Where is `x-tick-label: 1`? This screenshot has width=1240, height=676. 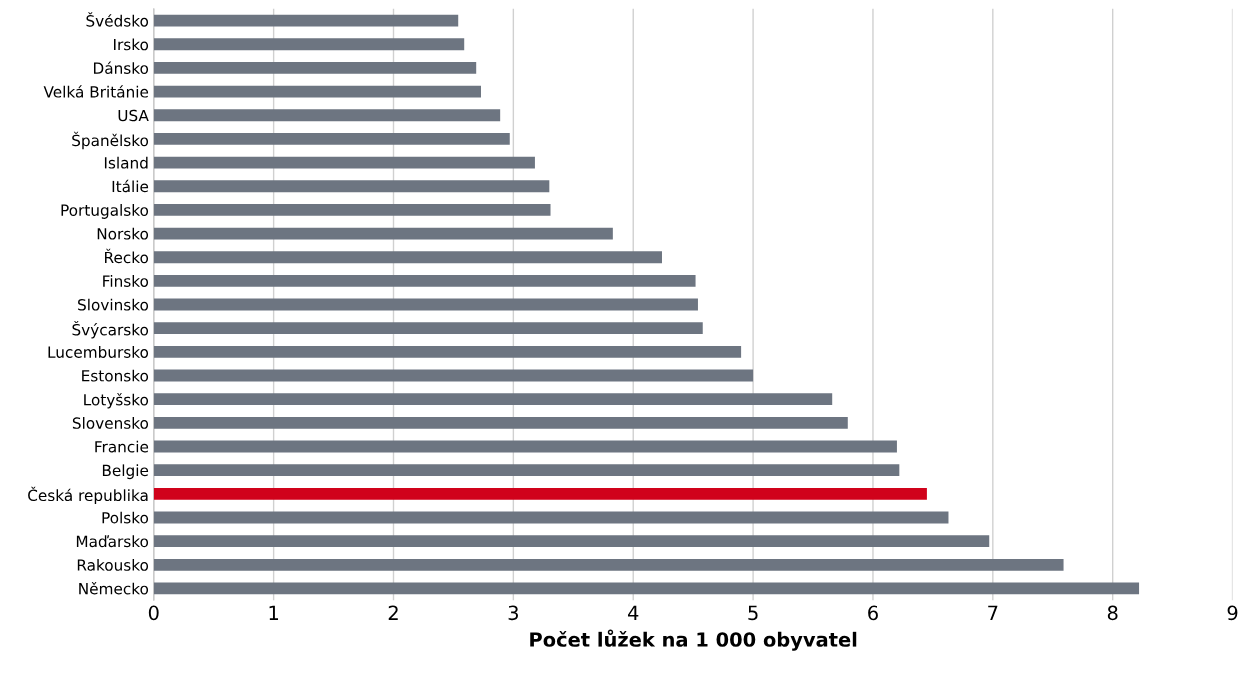 x-tick-label: 1 is located at coordinates (274, 612).